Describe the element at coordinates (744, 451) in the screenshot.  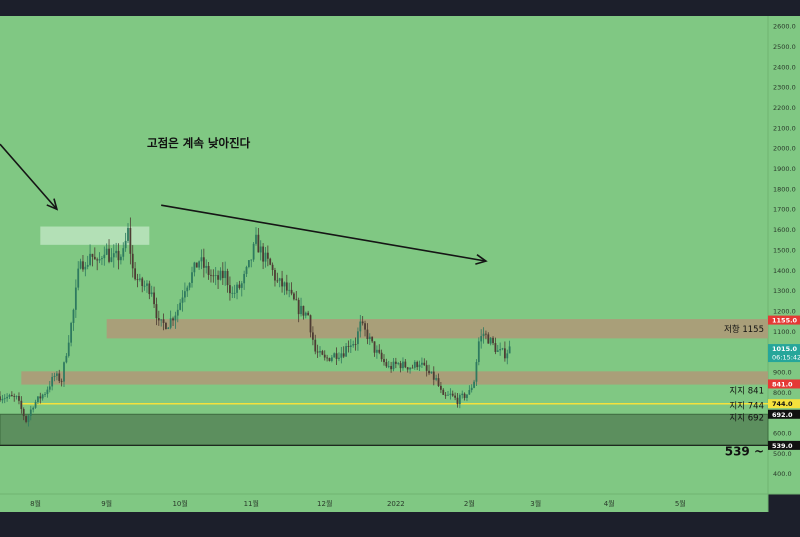
I see `zone-label-floor-539: 539 ~` at that location.